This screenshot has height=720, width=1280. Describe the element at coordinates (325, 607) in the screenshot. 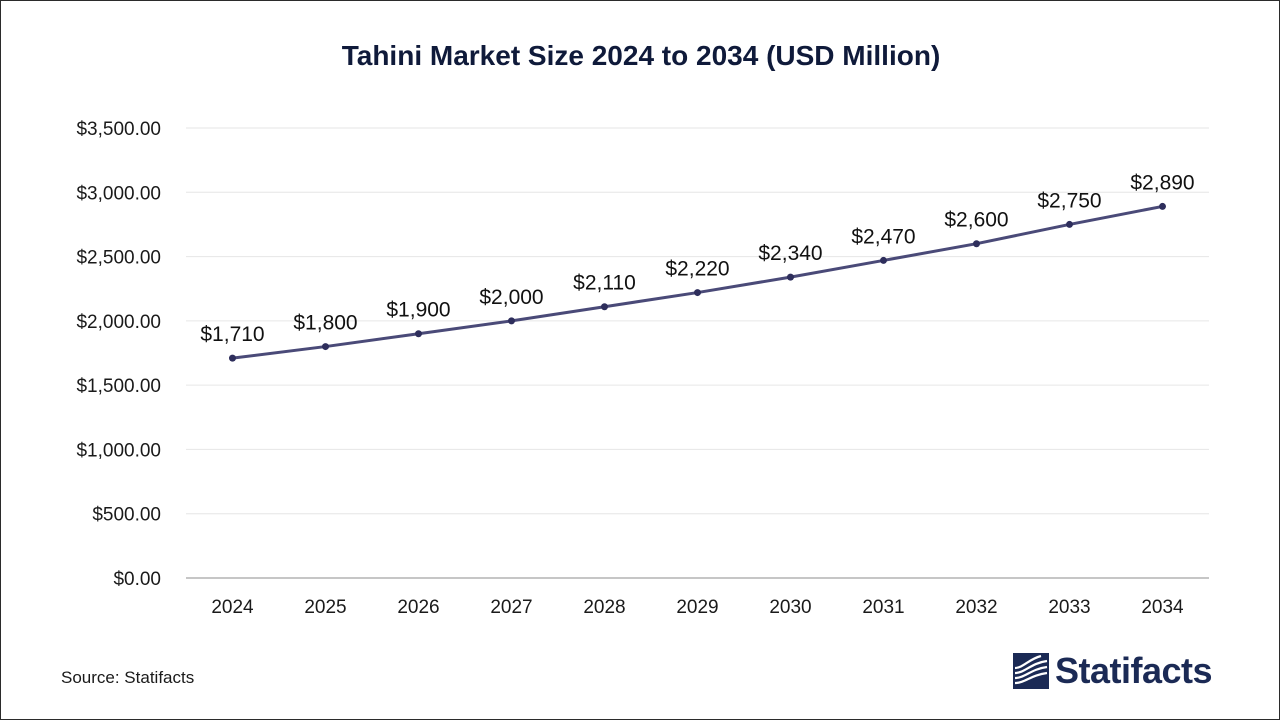

I see `x-tick-label: 2025` at that location.